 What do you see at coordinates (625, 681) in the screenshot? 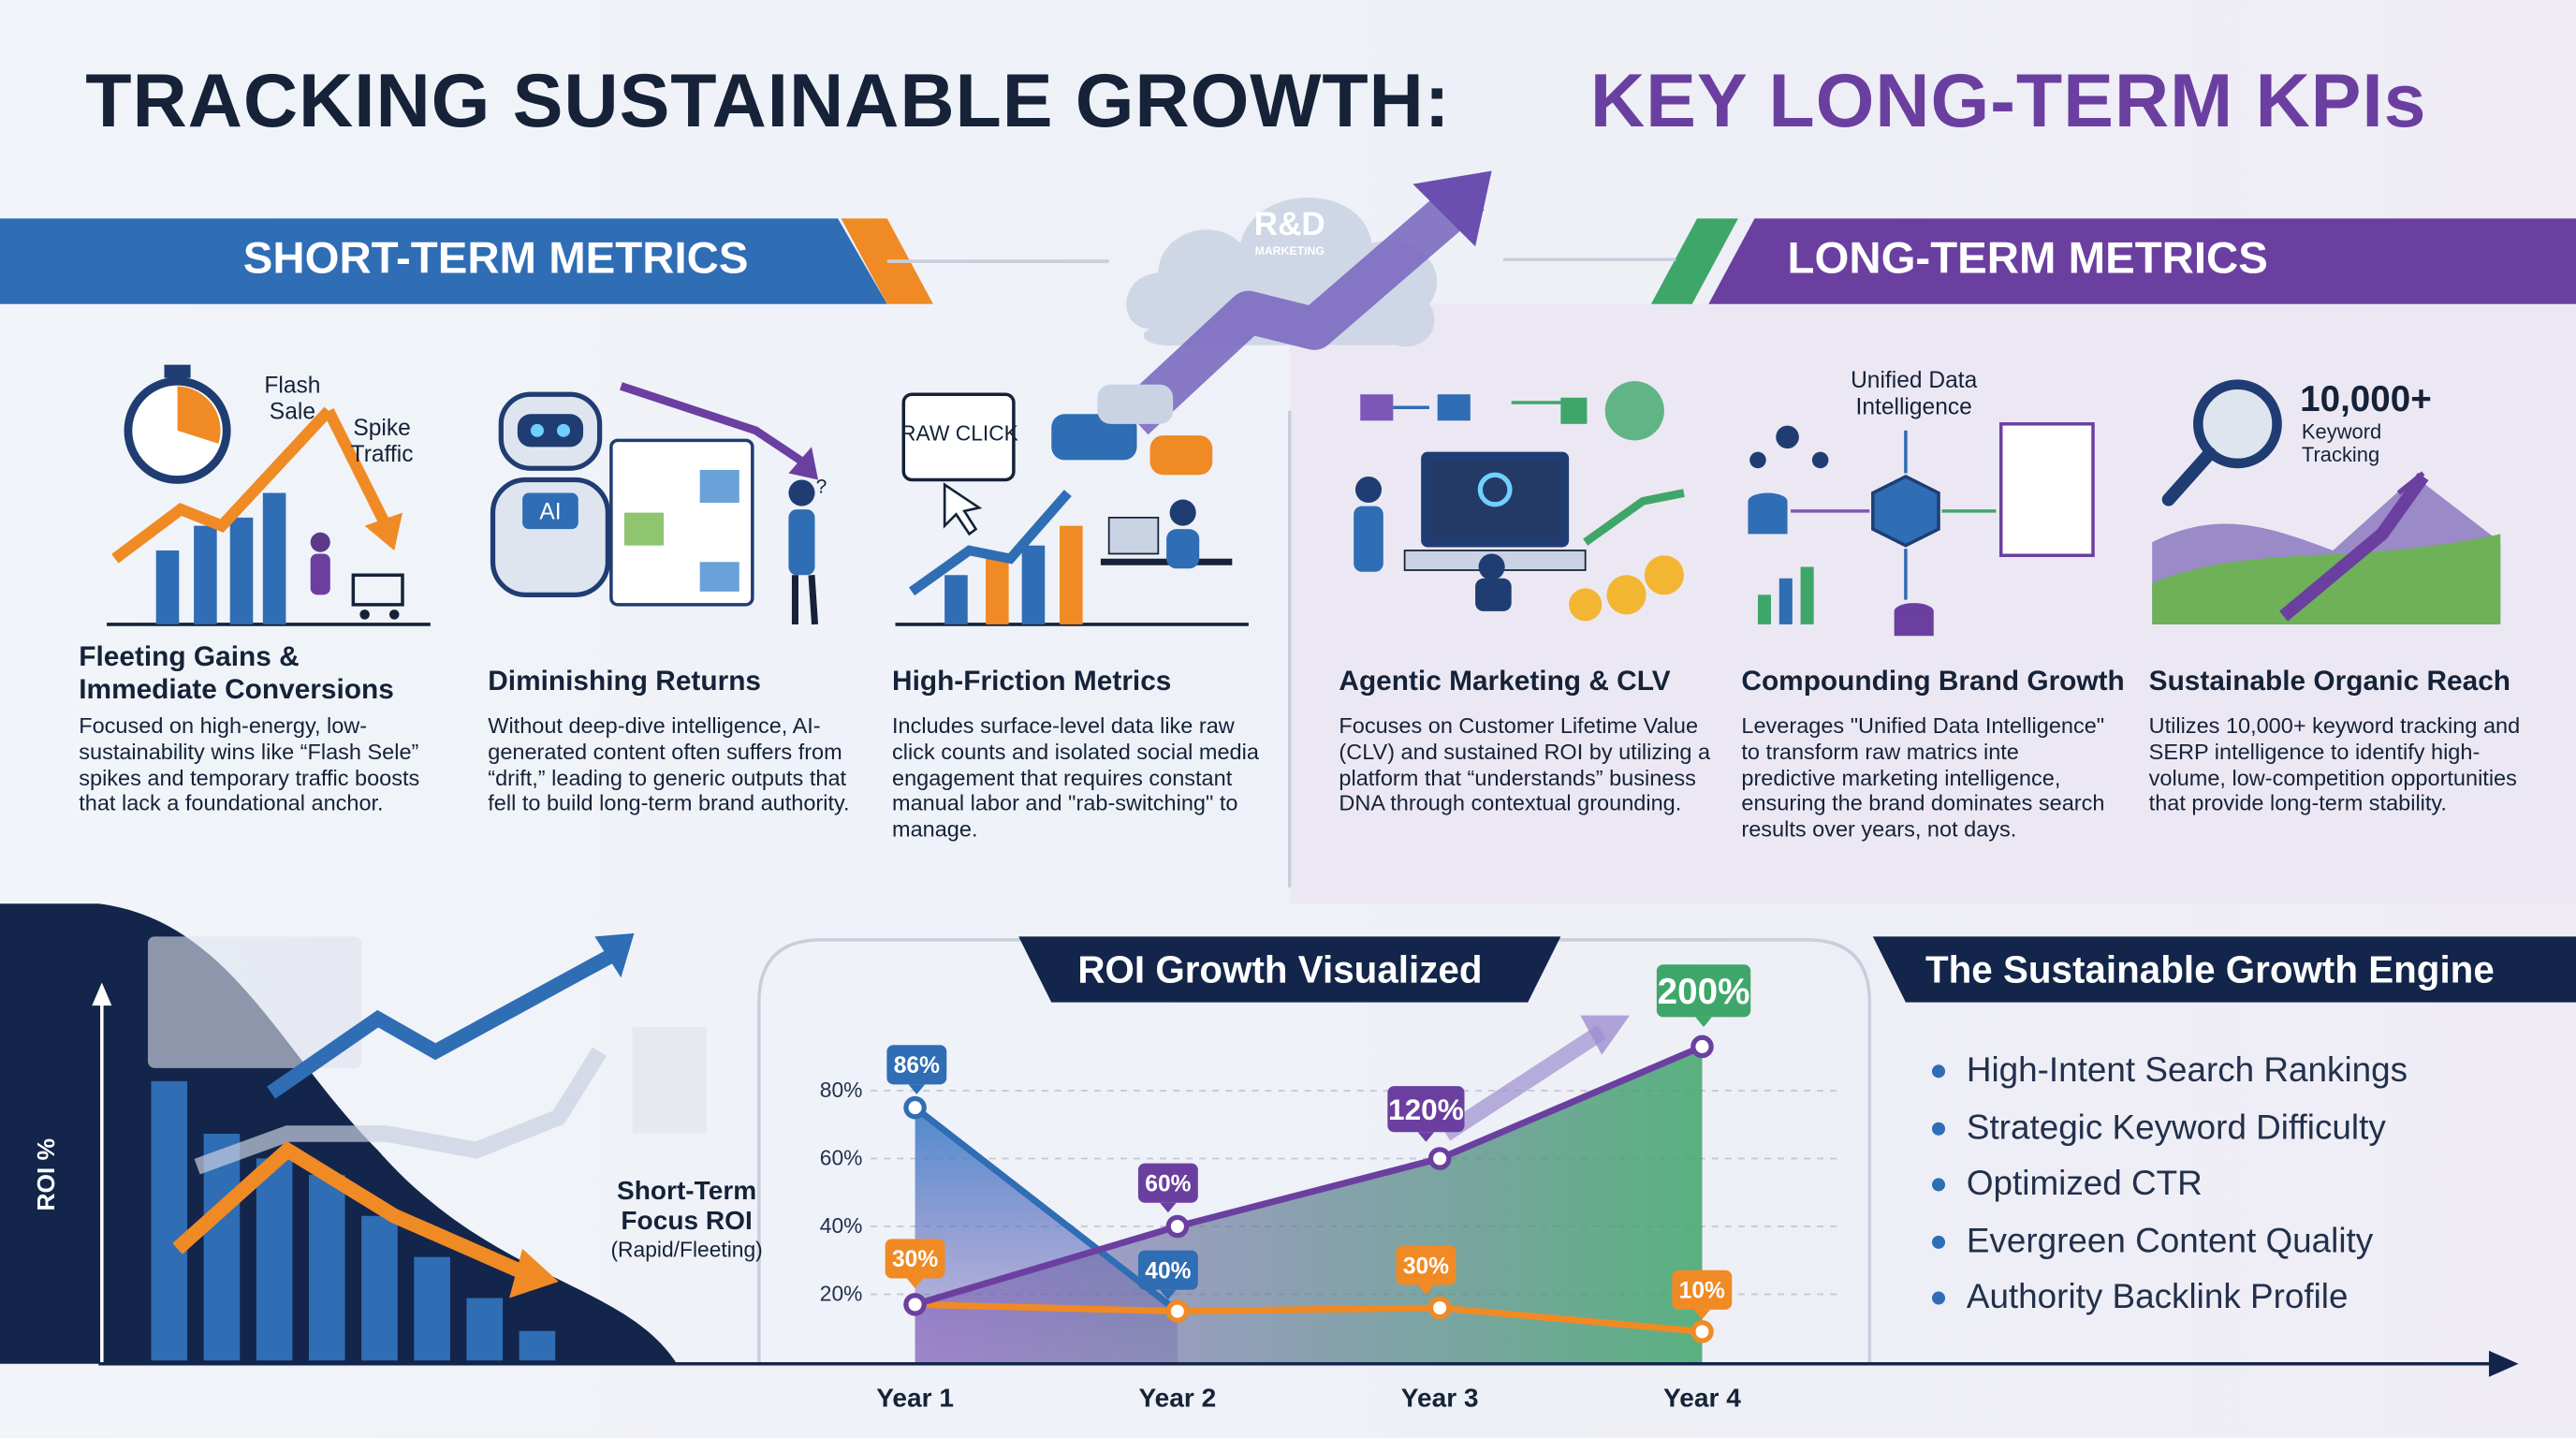
I see `card-title: Diminishing Returns` at bounding box center [625, 681].